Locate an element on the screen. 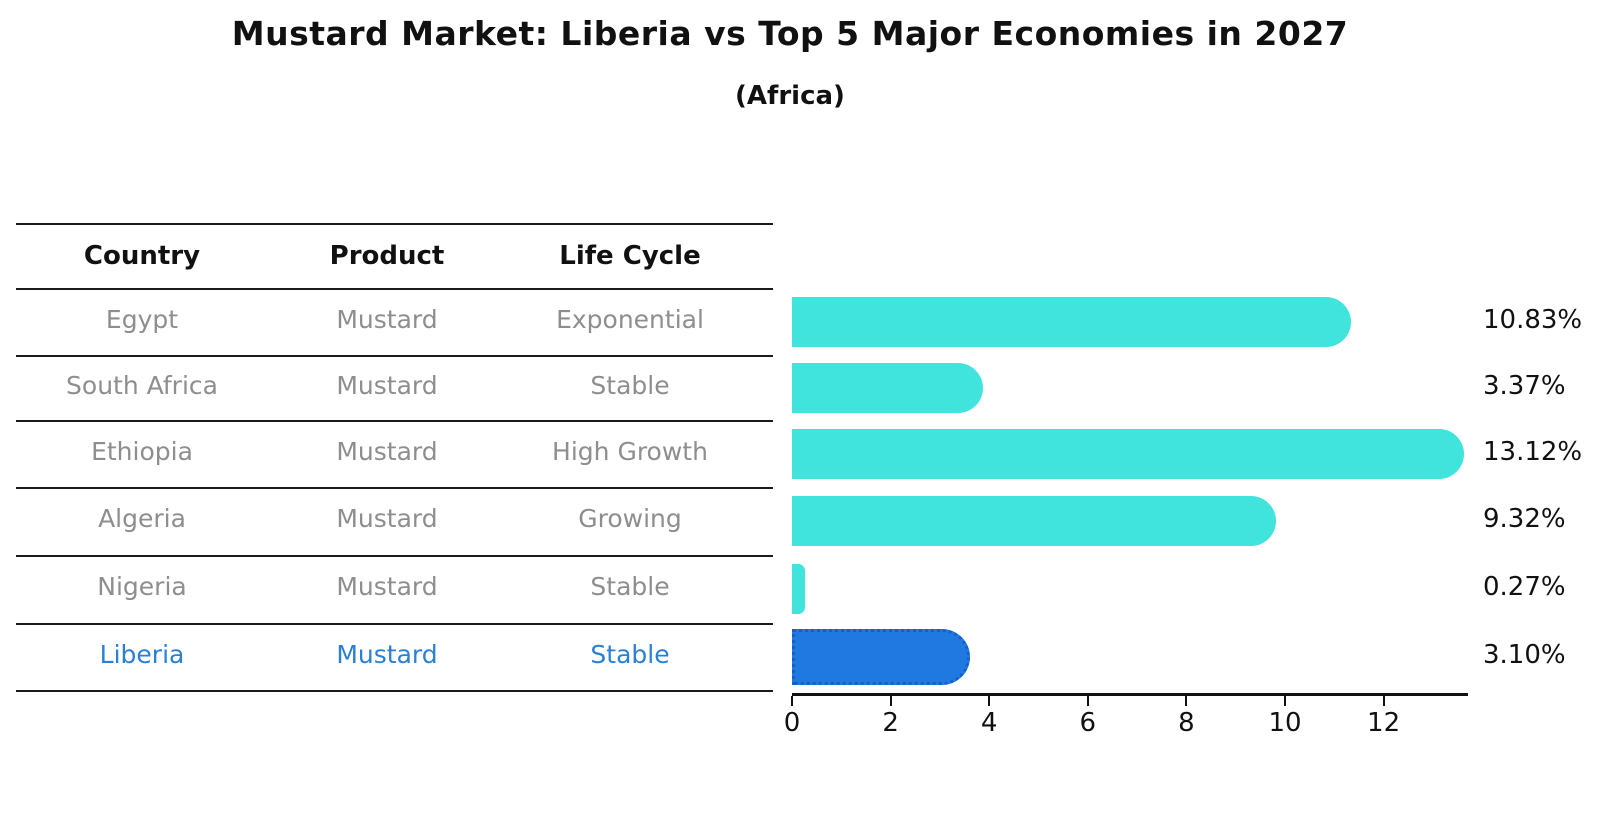 This screenshot has height=823, width=1604. x-axis-tick-label: 12 is located at coordinates (1384, 723).